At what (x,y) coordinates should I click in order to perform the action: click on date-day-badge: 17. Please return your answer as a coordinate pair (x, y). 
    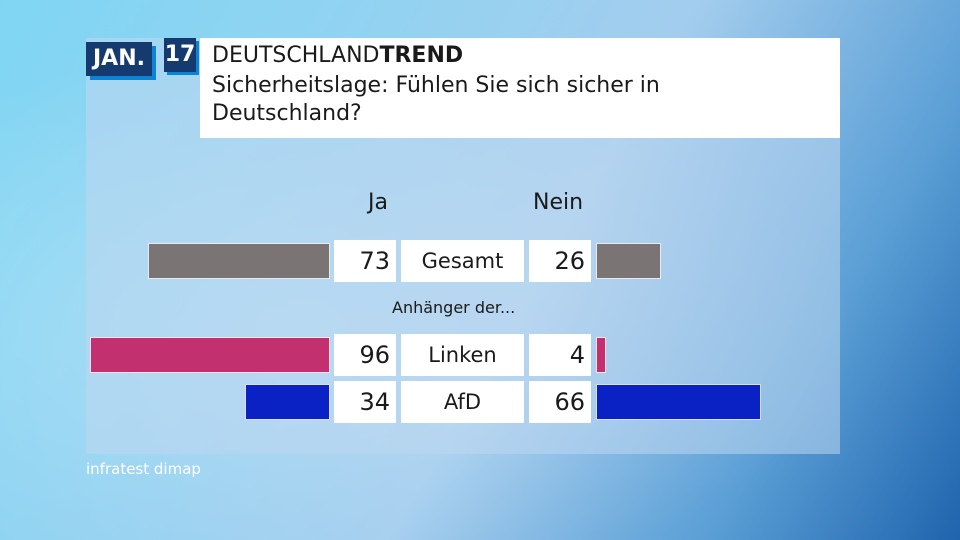
    Looking at the image, I should click on (180, 55).